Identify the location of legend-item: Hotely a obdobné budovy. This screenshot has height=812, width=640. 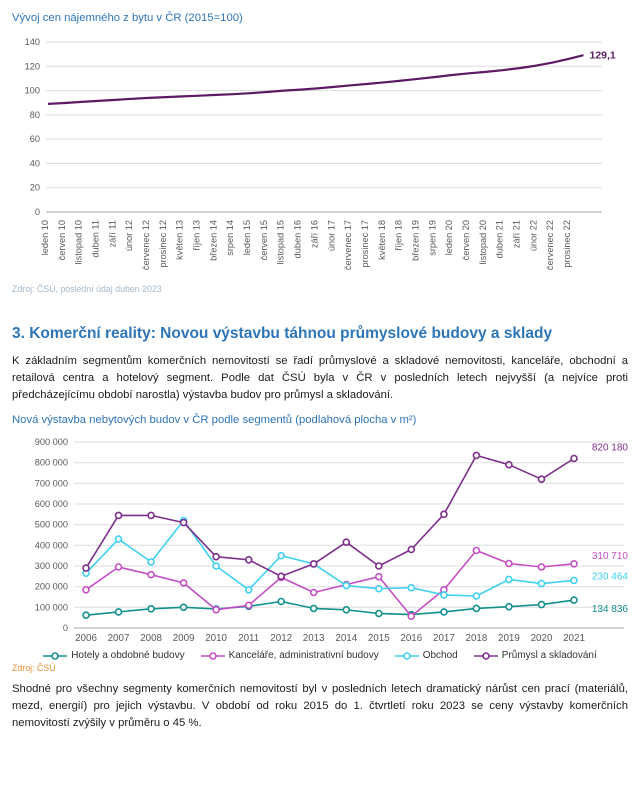
(114, 656).